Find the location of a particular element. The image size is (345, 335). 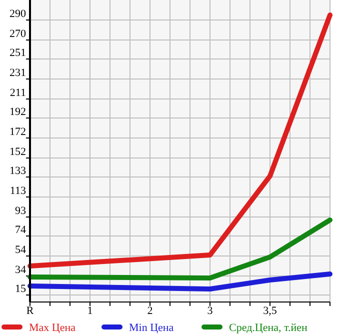

x-tick-label: R is located at coordinates (30, 311).